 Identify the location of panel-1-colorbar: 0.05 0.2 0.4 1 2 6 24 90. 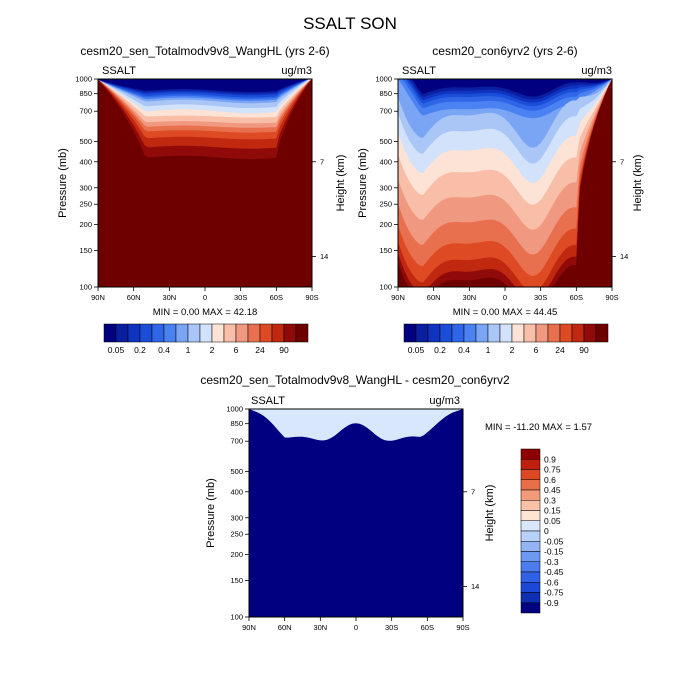
(206, 339).